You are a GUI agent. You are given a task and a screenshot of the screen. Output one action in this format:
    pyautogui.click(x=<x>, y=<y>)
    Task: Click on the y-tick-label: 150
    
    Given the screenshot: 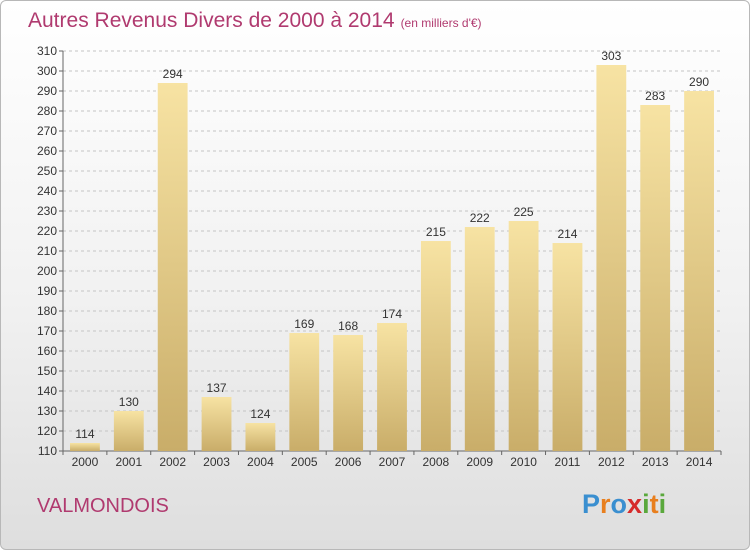 What is the action you would take?
    pyautogui.click(x=47, y=371)
    